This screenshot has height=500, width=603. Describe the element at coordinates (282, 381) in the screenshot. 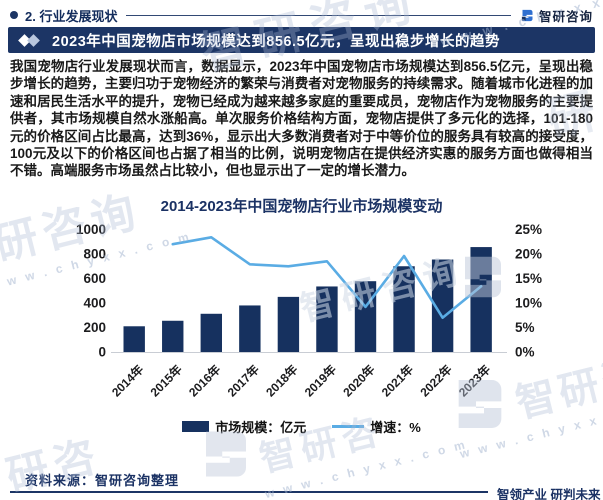

I see `x-axis-label: 2018年` at that location.